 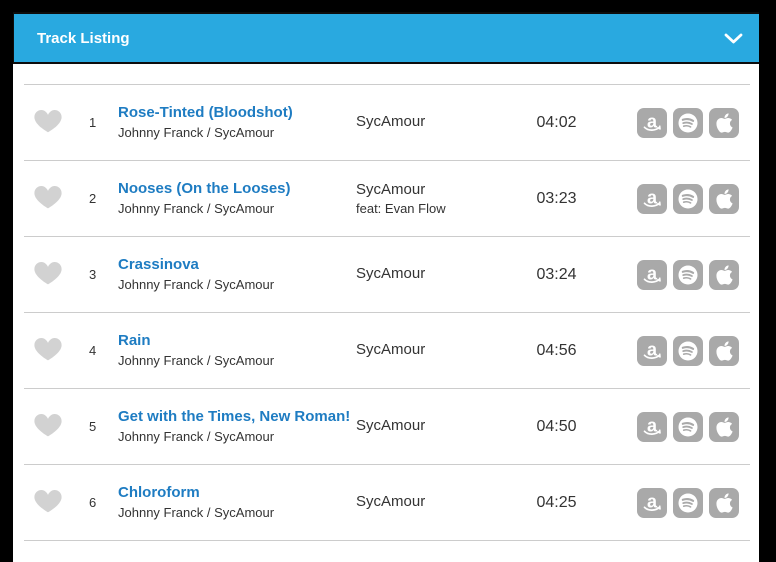 What do you see at coordinates (556, 350) in the screenshot?
I see `track-duration: 04:56` at bounding box center [556, 350].